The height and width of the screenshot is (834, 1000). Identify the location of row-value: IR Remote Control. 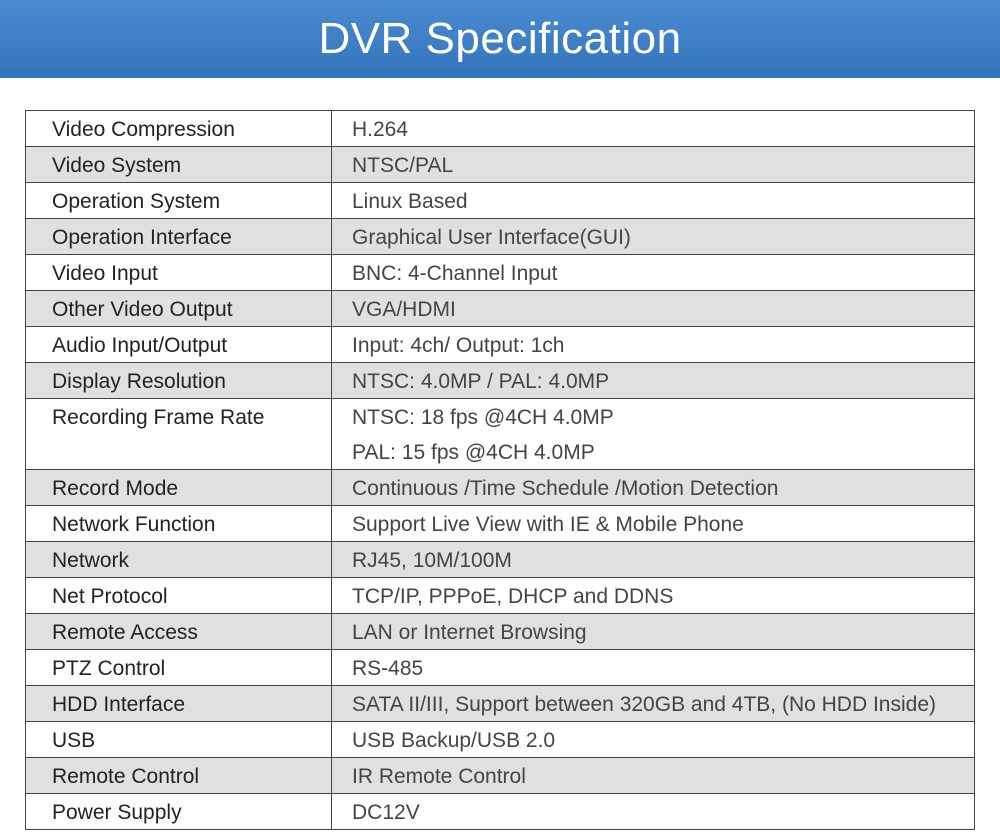
(653, 775).